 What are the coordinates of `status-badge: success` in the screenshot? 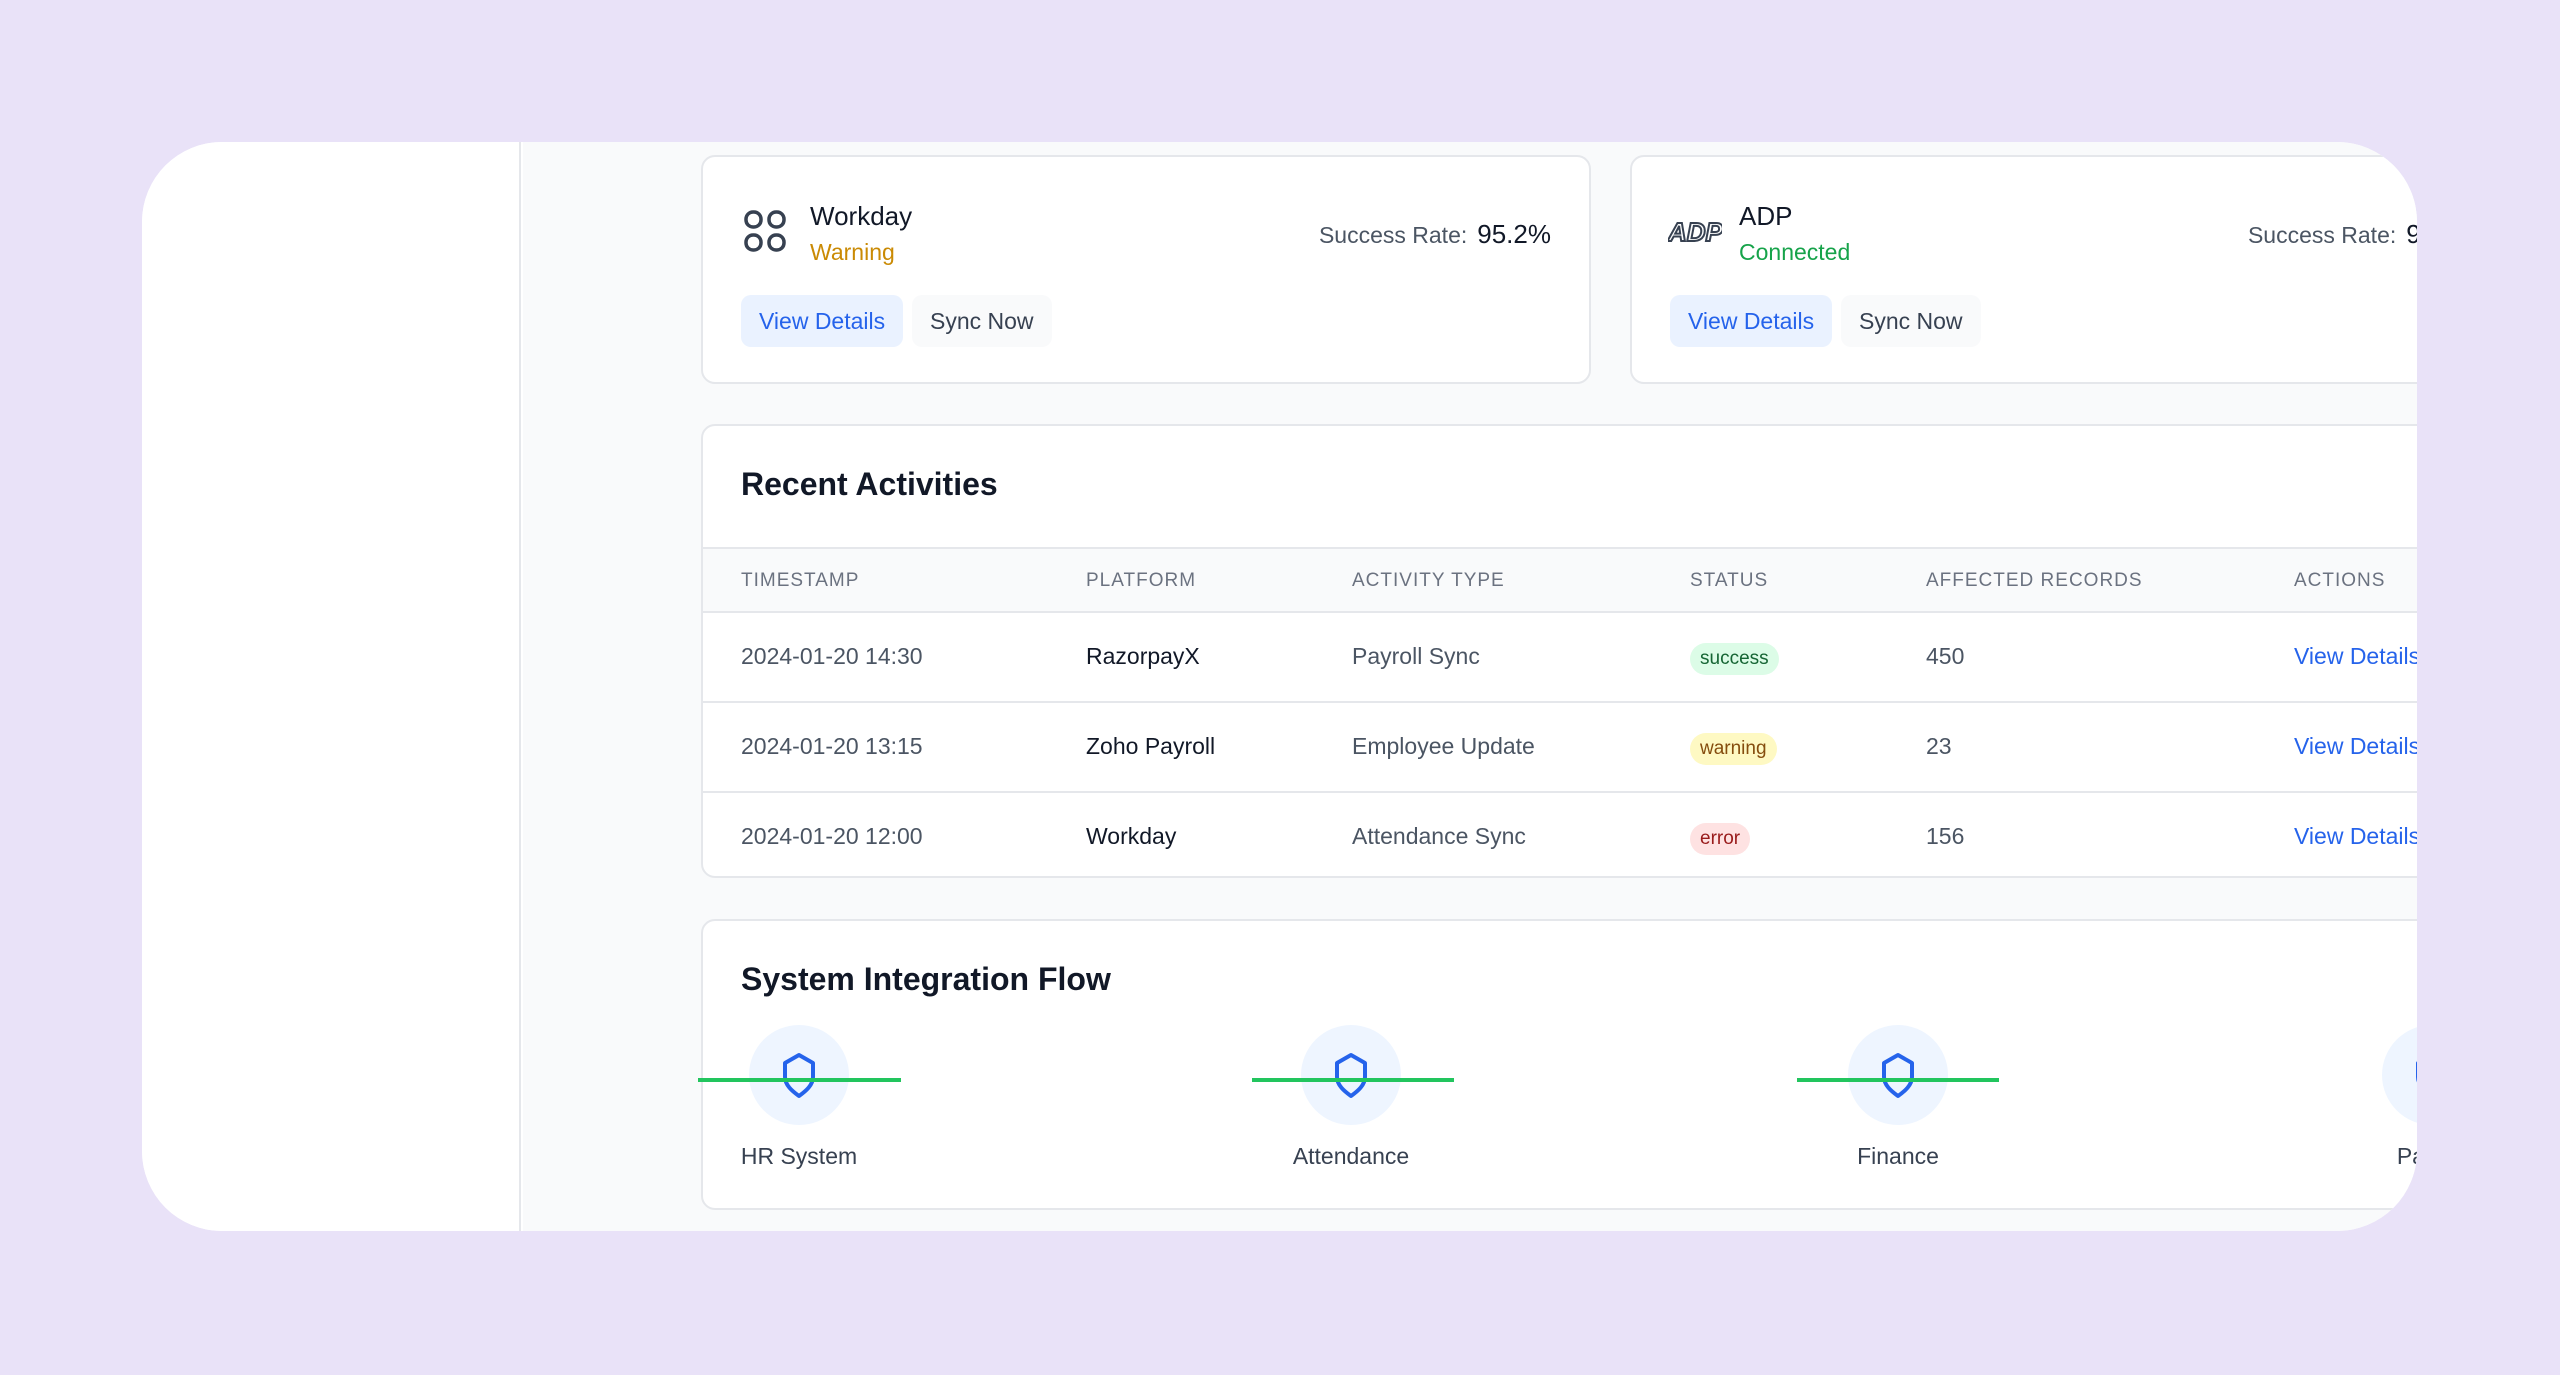 It's located at (1734, 659).